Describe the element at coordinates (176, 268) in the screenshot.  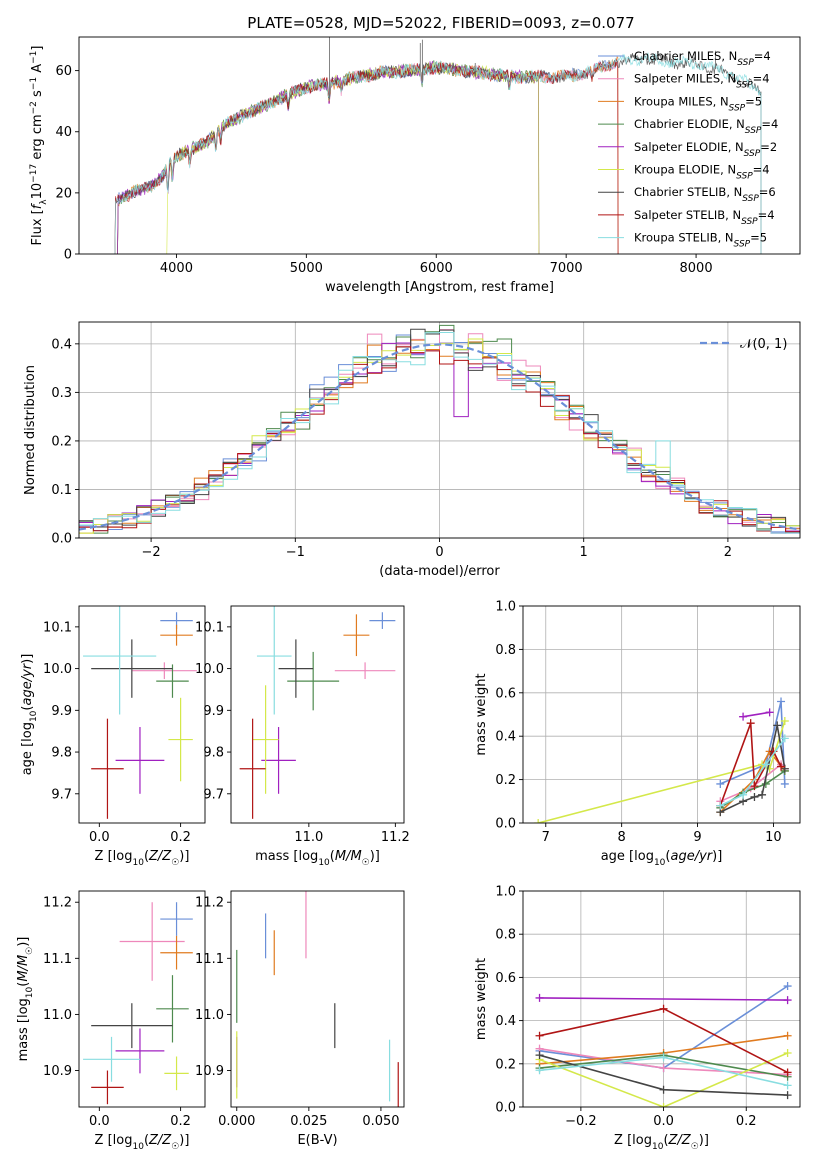
I see `x-tick-label: 4000` at that location.